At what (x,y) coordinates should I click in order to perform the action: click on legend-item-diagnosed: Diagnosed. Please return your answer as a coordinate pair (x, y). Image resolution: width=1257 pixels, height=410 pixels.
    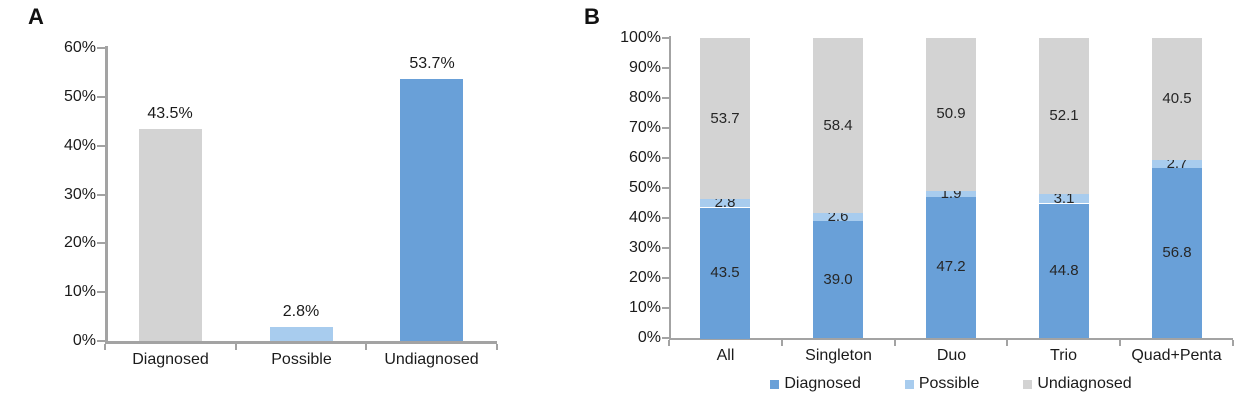
    Looking at the image, I should click on (815, 384).